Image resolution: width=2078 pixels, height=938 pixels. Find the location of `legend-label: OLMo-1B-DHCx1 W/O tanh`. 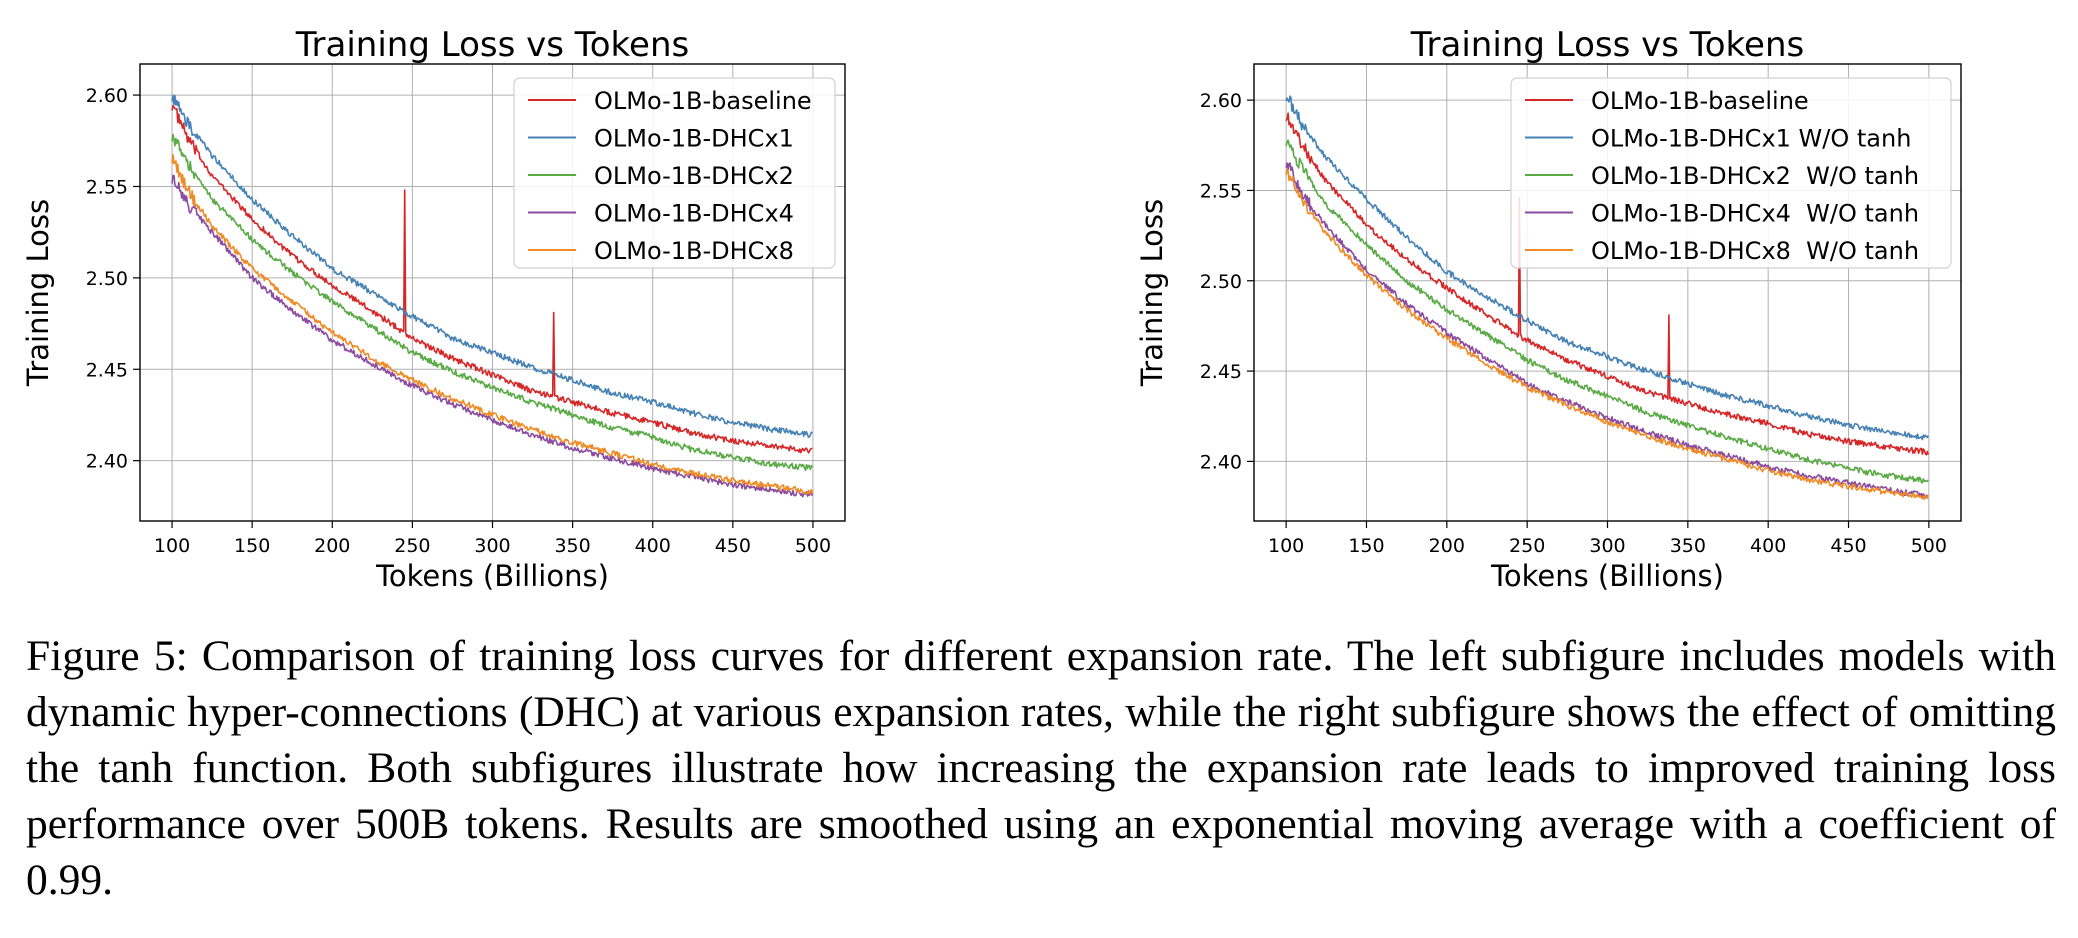

legend-label: OLMo-1B-DHCx1 W/O tanh is located at coordinates (1751, 139).